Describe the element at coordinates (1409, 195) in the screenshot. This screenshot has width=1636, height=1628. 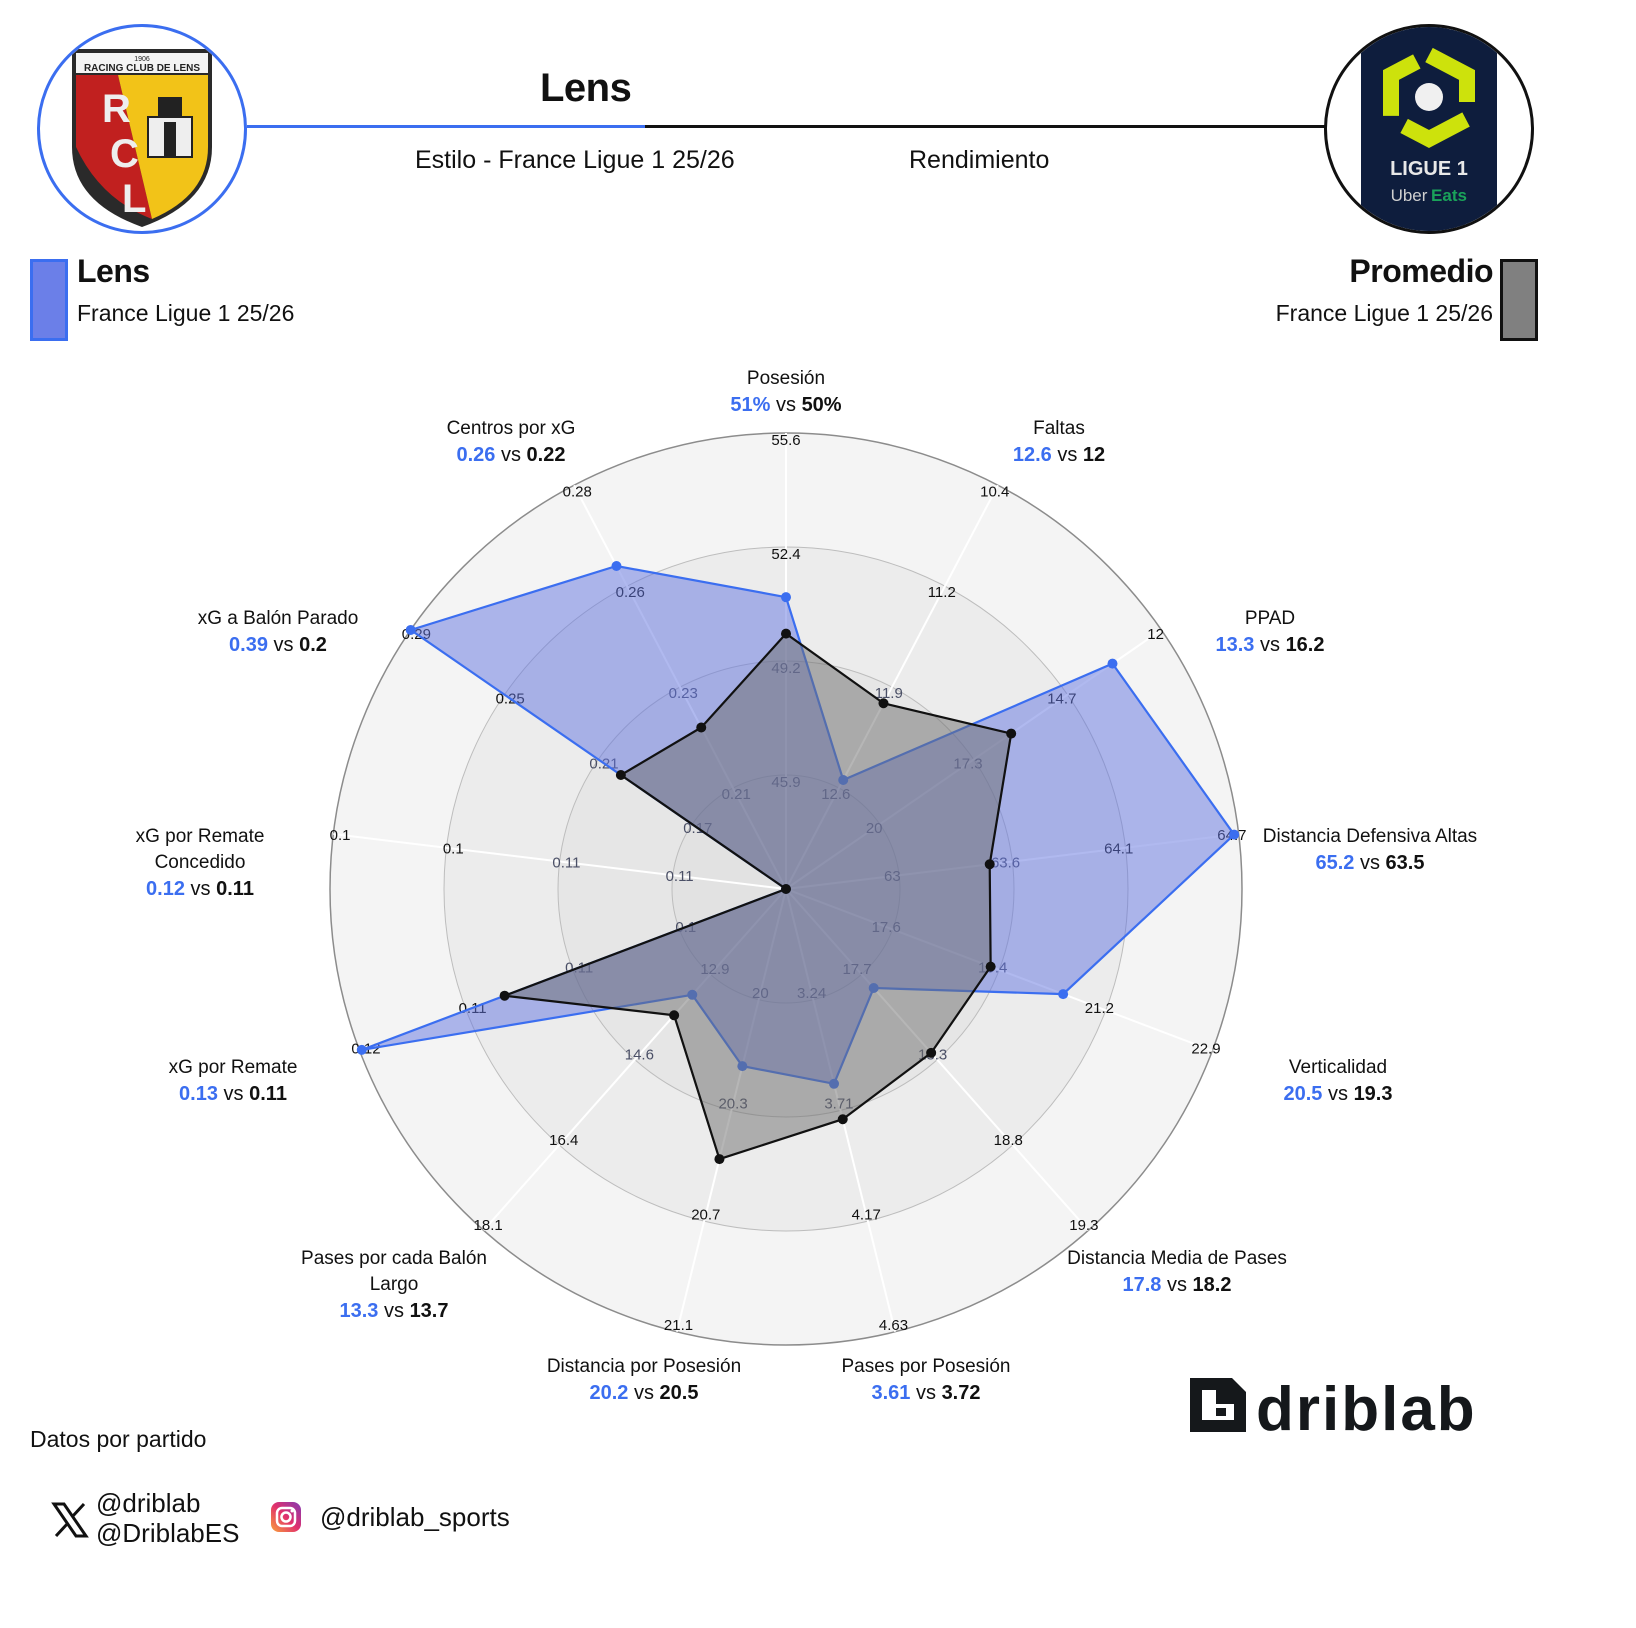
I see `svg-text: Uber` at that location.